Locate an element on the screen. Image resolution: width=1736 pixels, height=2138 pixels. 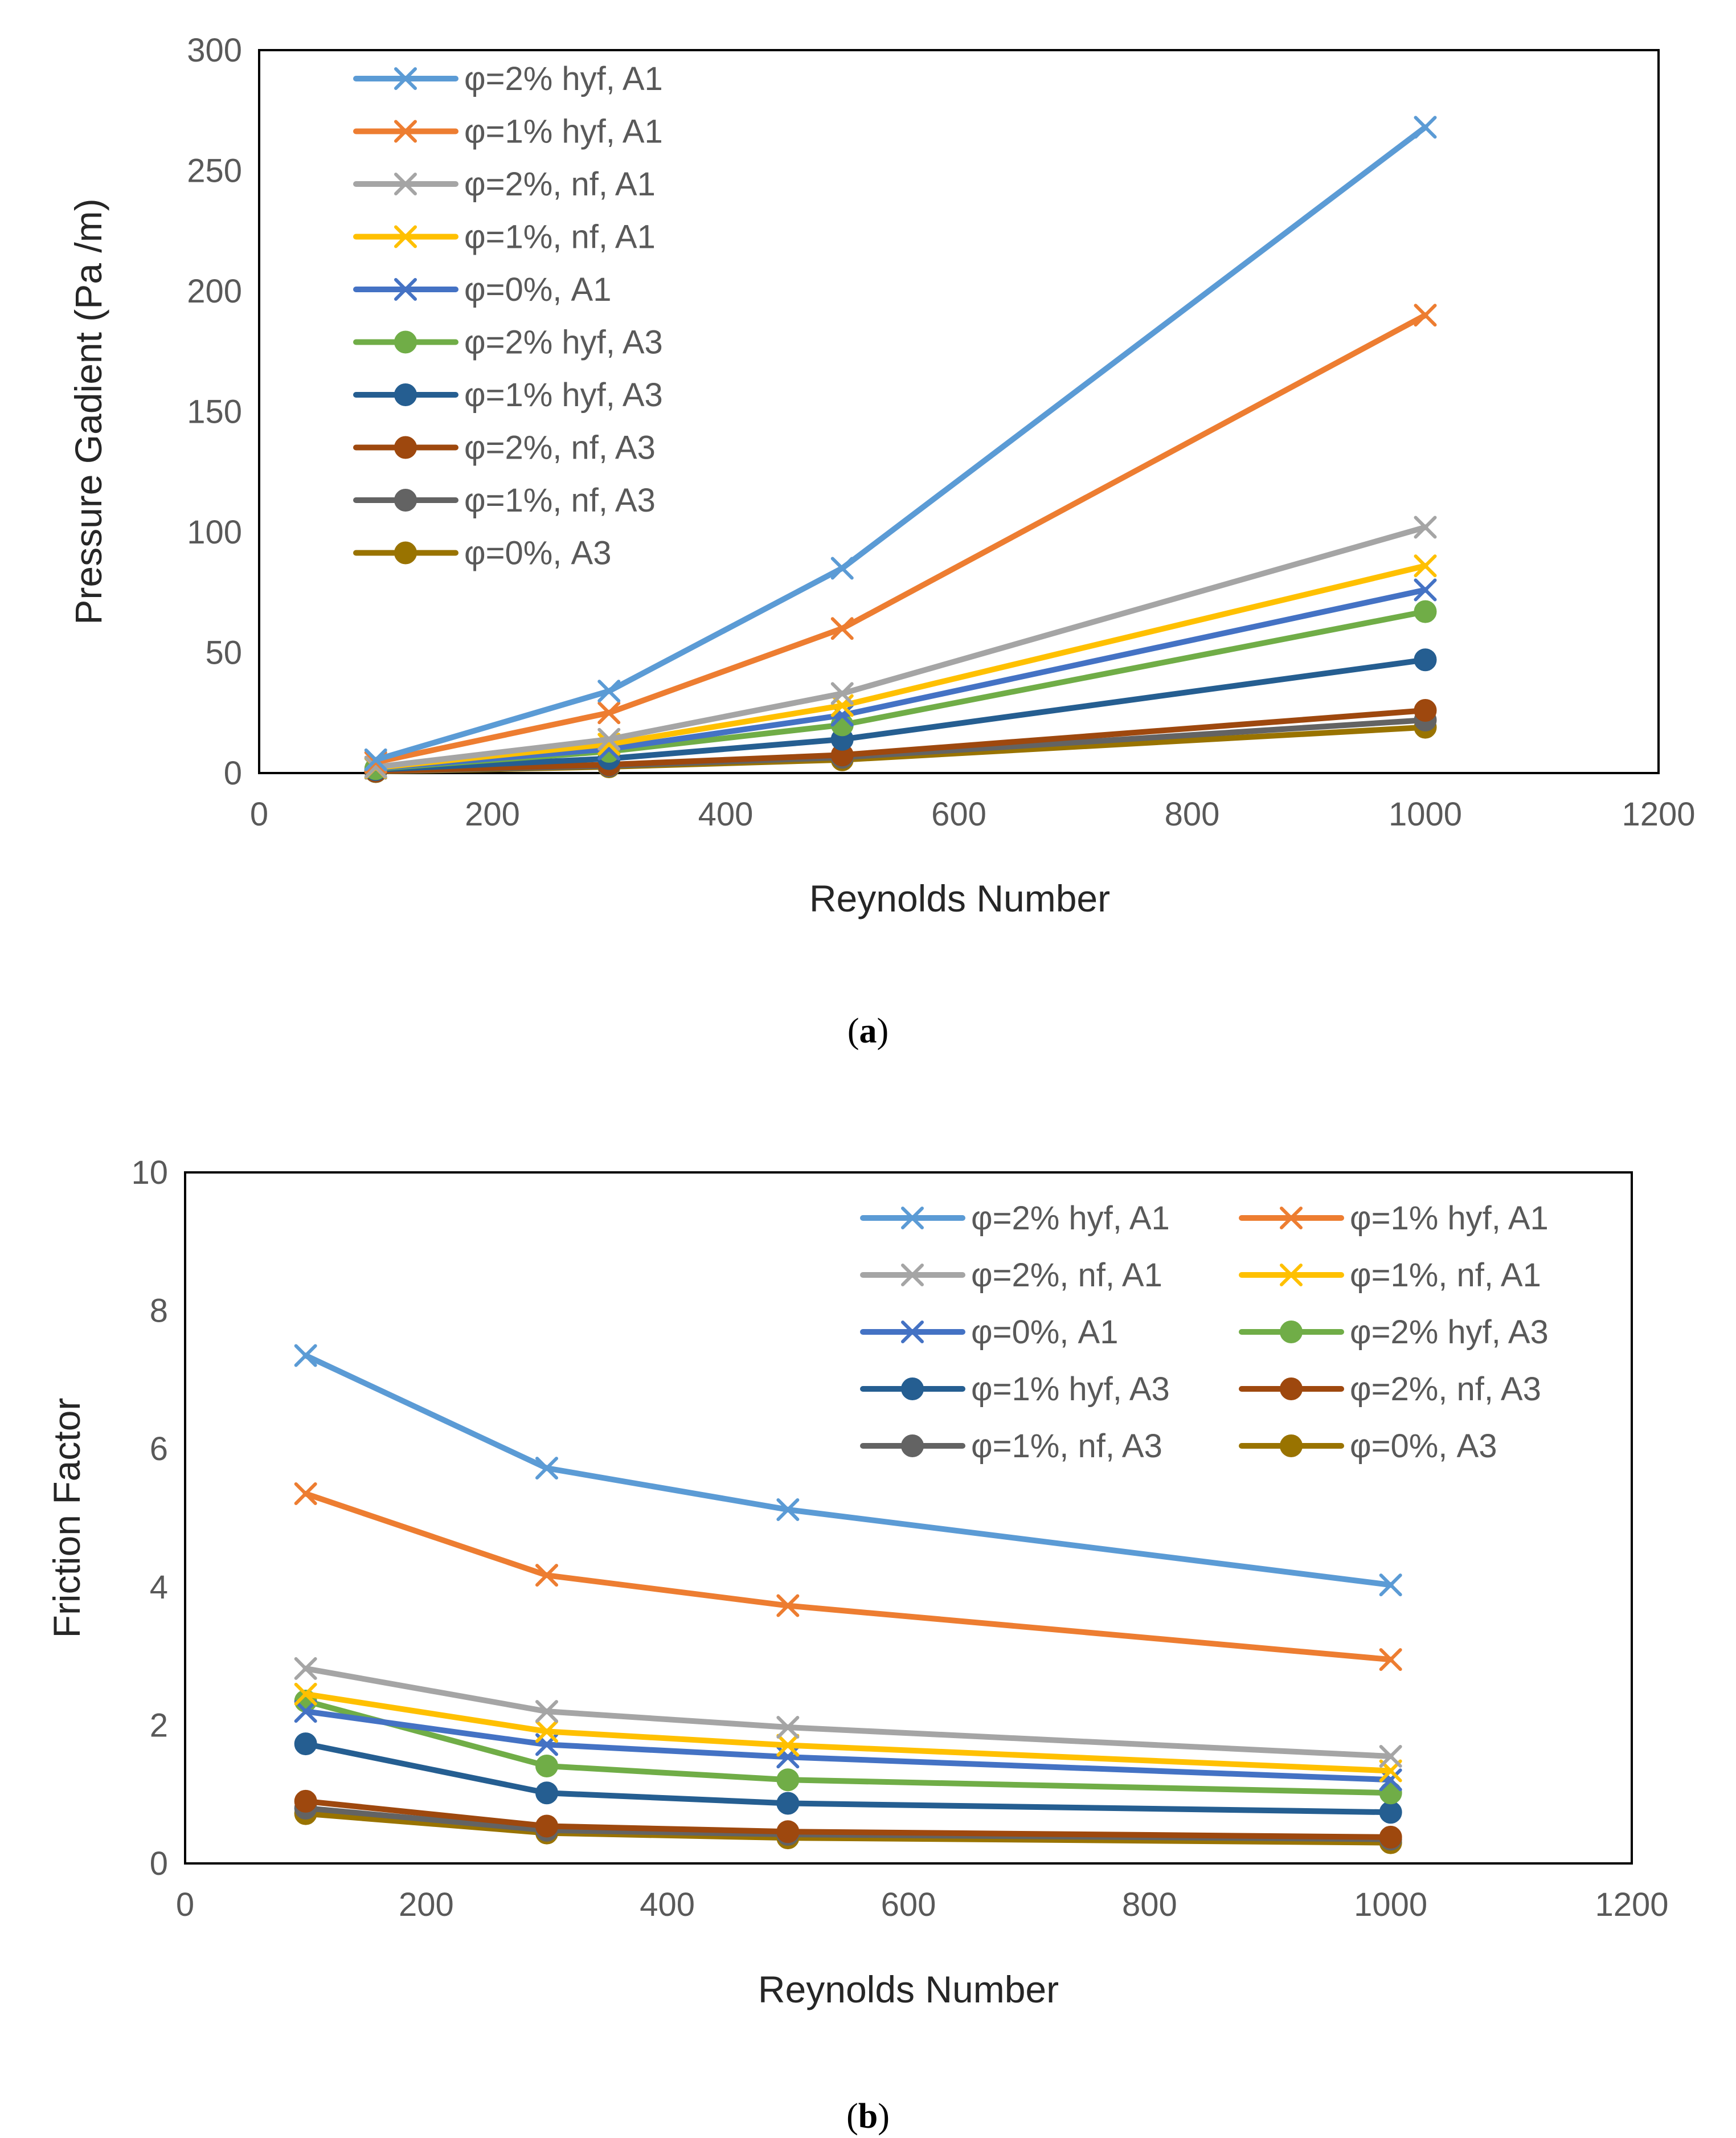
y-tick-label: 50 is located at coordinates (223, 653).